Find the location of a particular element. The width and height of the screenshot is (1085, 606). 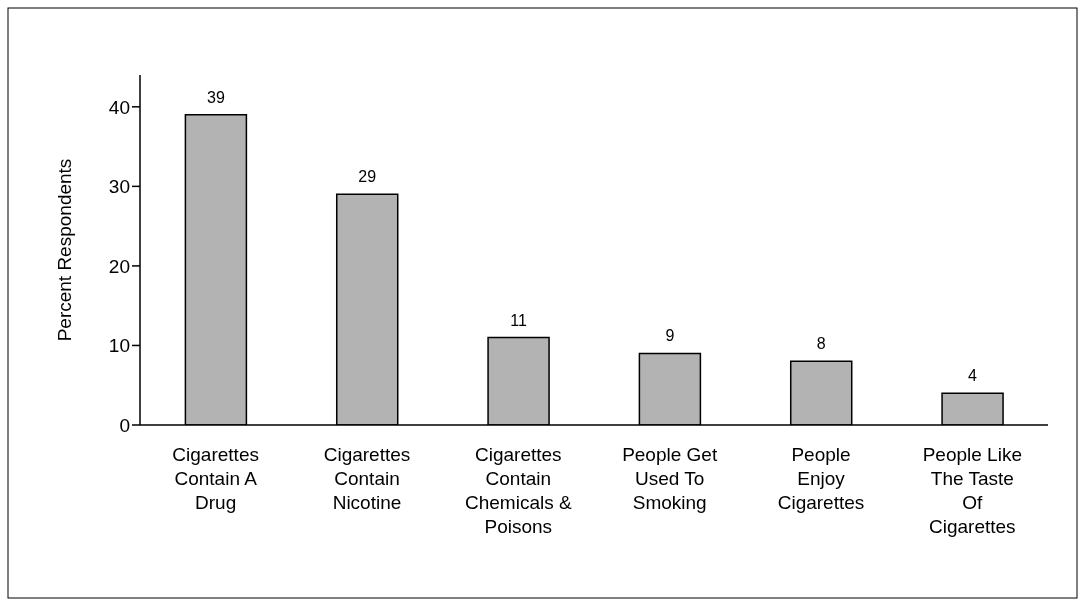

x-tick-label: Cigarettes Contain Chemicals & Poisons is located at coordinates (518, 490).